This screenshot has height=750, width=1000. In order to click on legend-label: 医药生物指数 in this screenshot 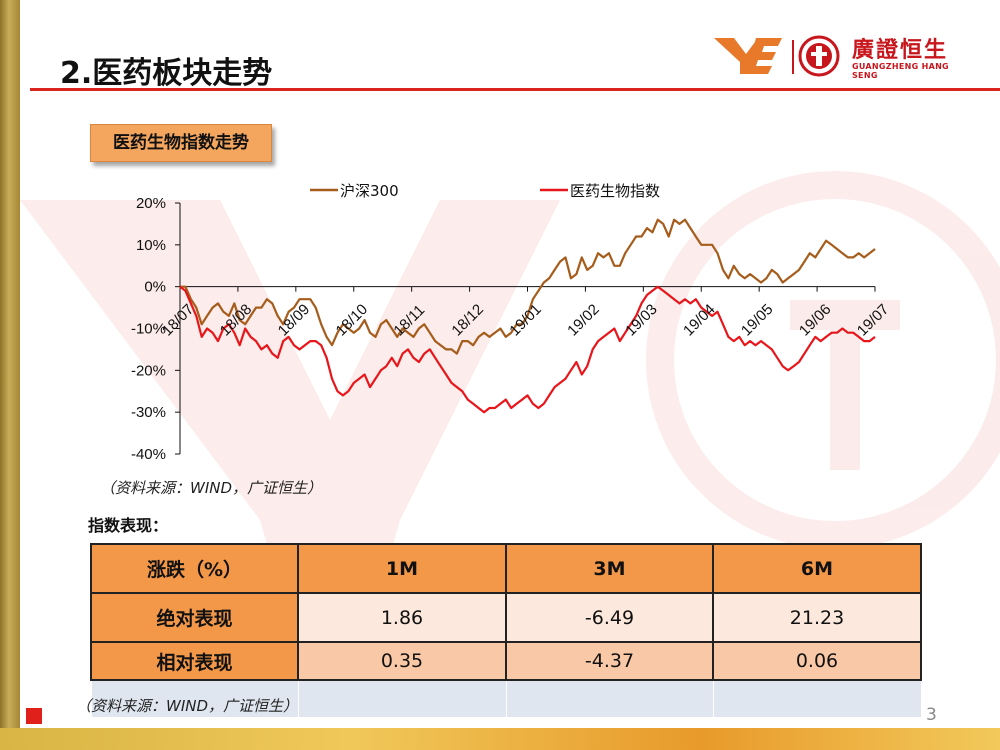, I will do `click(615, 191)`.